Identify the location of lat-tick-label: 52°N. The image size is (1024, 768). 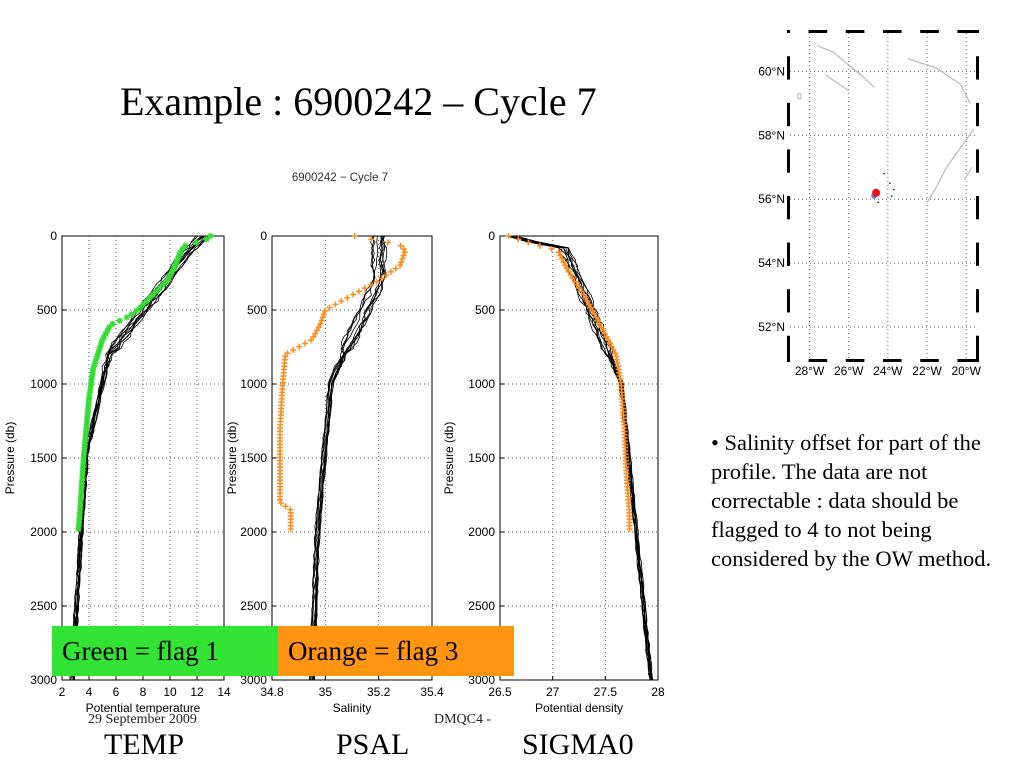
(771, 327).